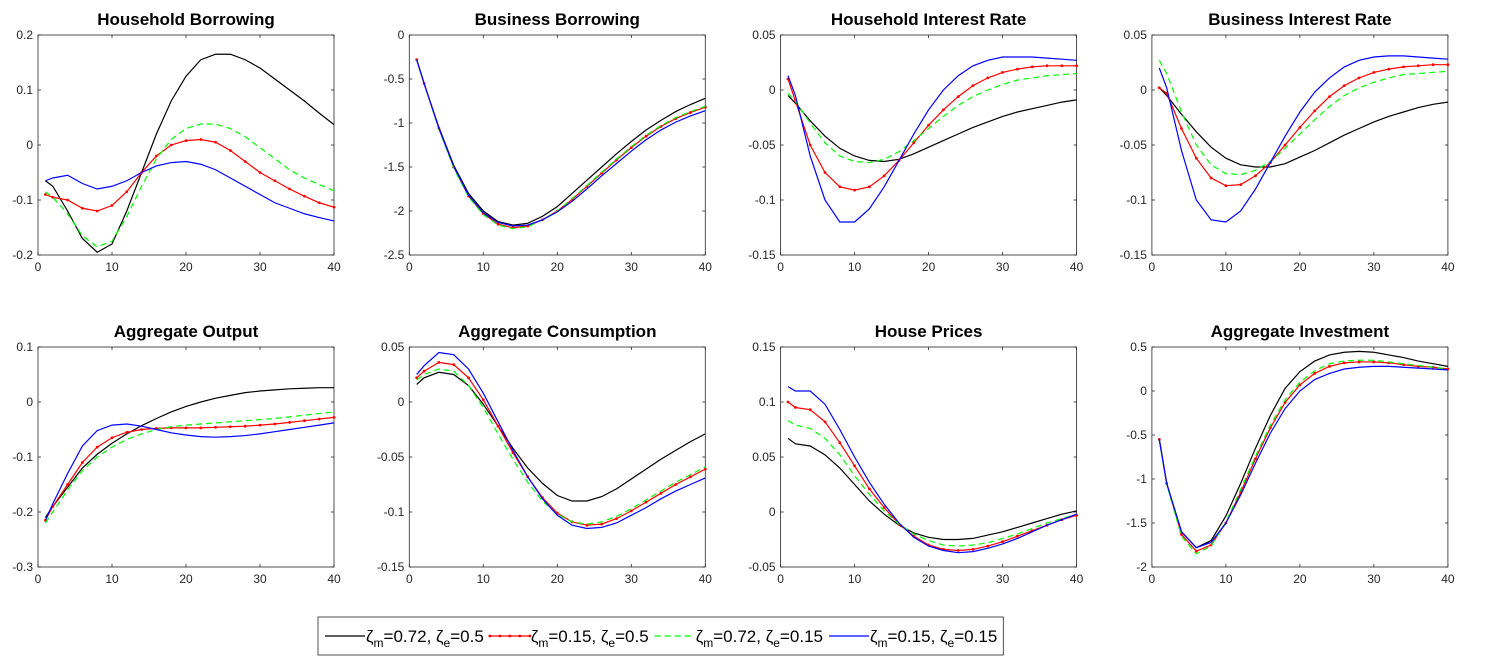 This screenshot has height=671, width=1498. I want to click on subplot-title: Aggregate Consumption, so click(557, 331).